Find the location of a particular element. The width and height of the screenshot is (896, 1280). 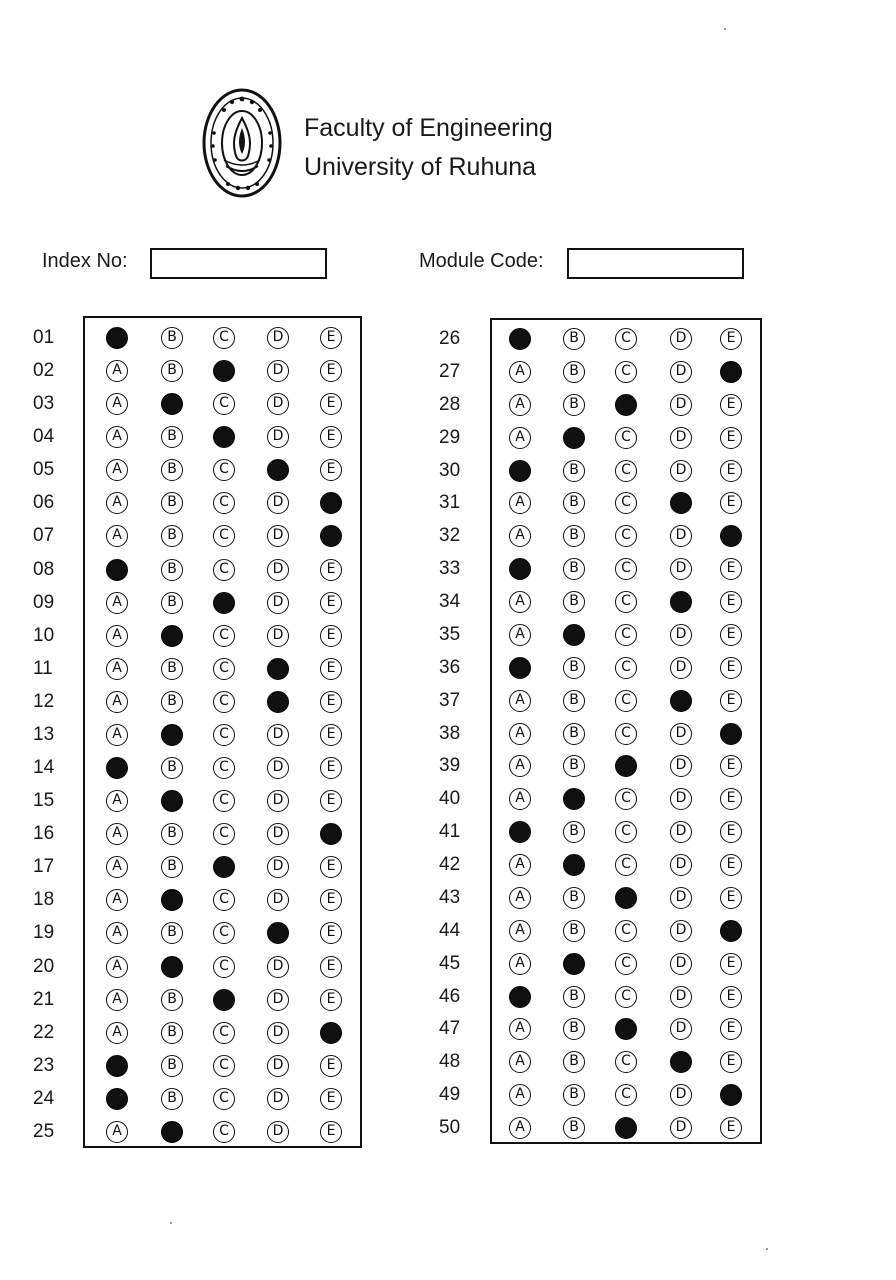

index-no-field is located at coordinates (238, 263).